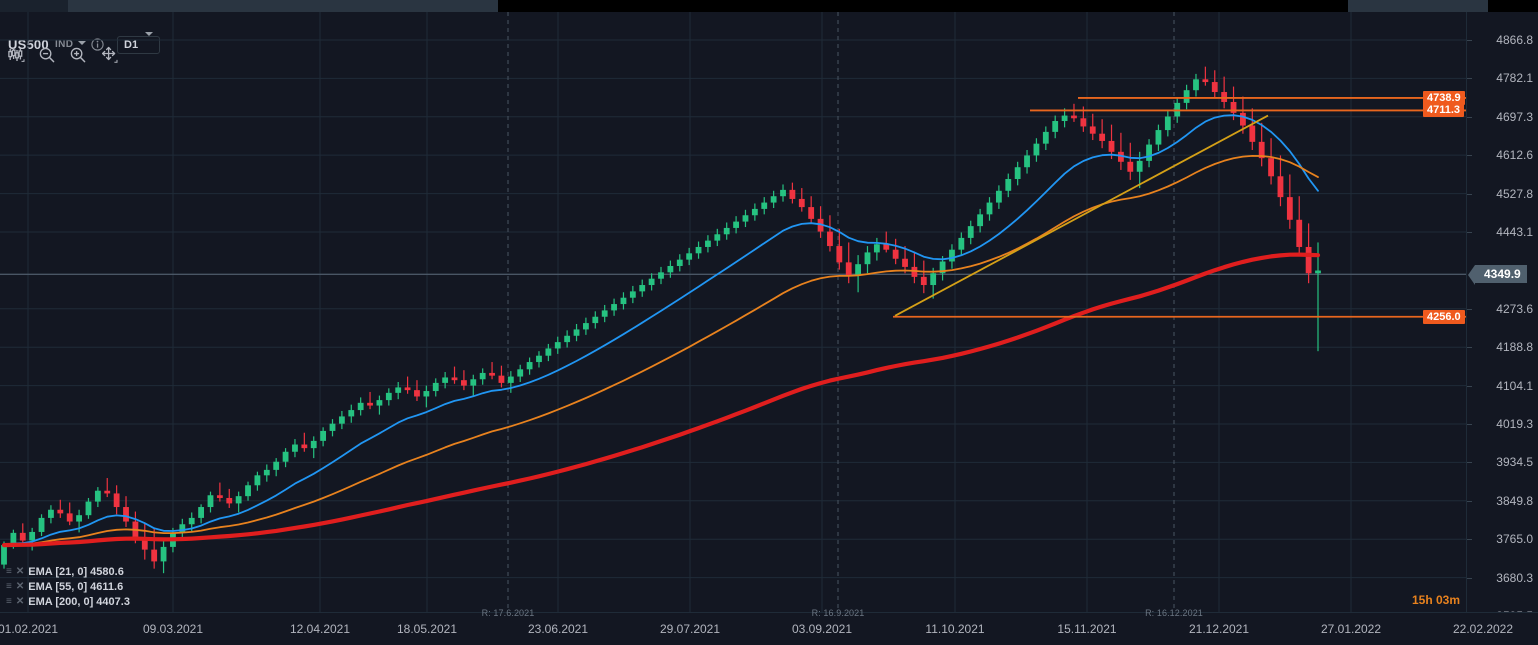 The height and width of the screenshot is (645, 1538). What do you see at coordinates (16, 55) in the screenshot?
I see `candlestick-type-icon` at bounding box center [16, 55].